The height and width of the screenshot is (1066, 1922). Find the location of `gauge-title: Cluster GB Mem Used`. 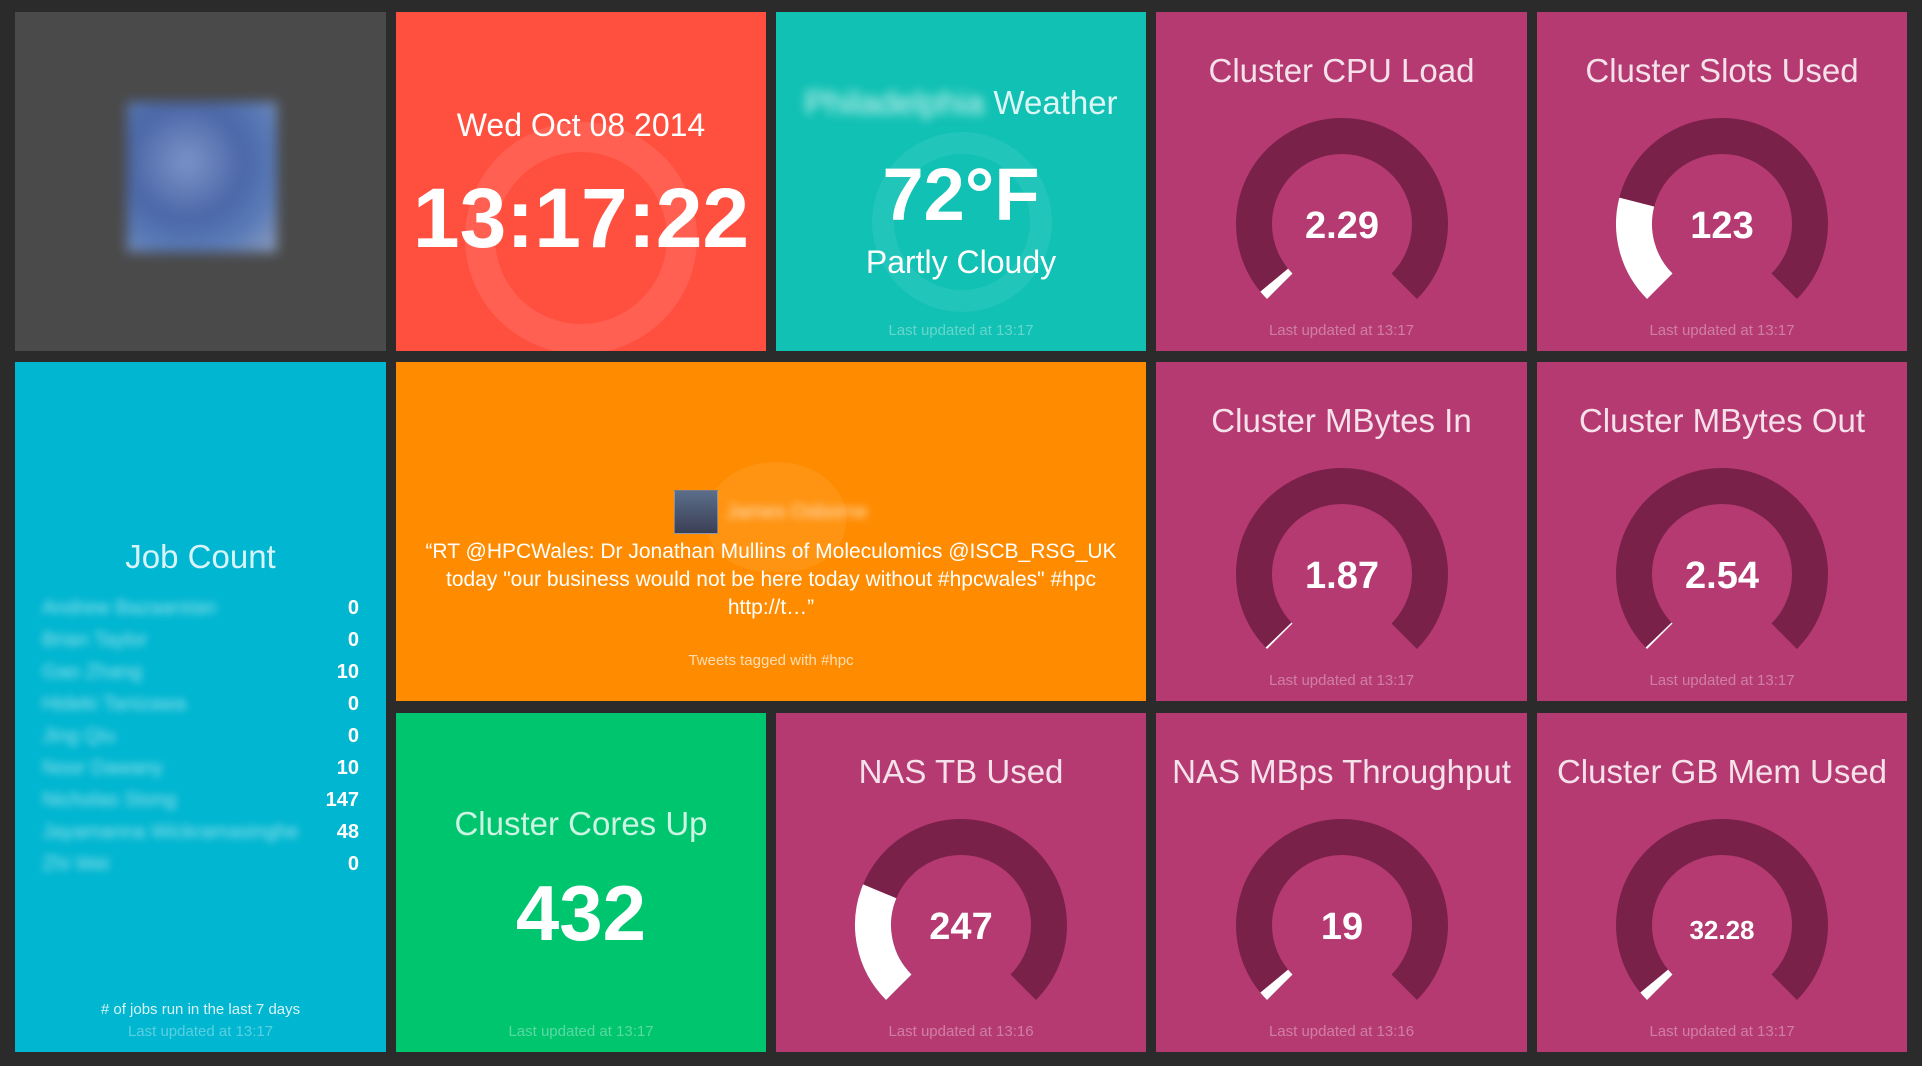

gauge-title: Cluster GB Mem Used is located at coordinates (1722, 771).